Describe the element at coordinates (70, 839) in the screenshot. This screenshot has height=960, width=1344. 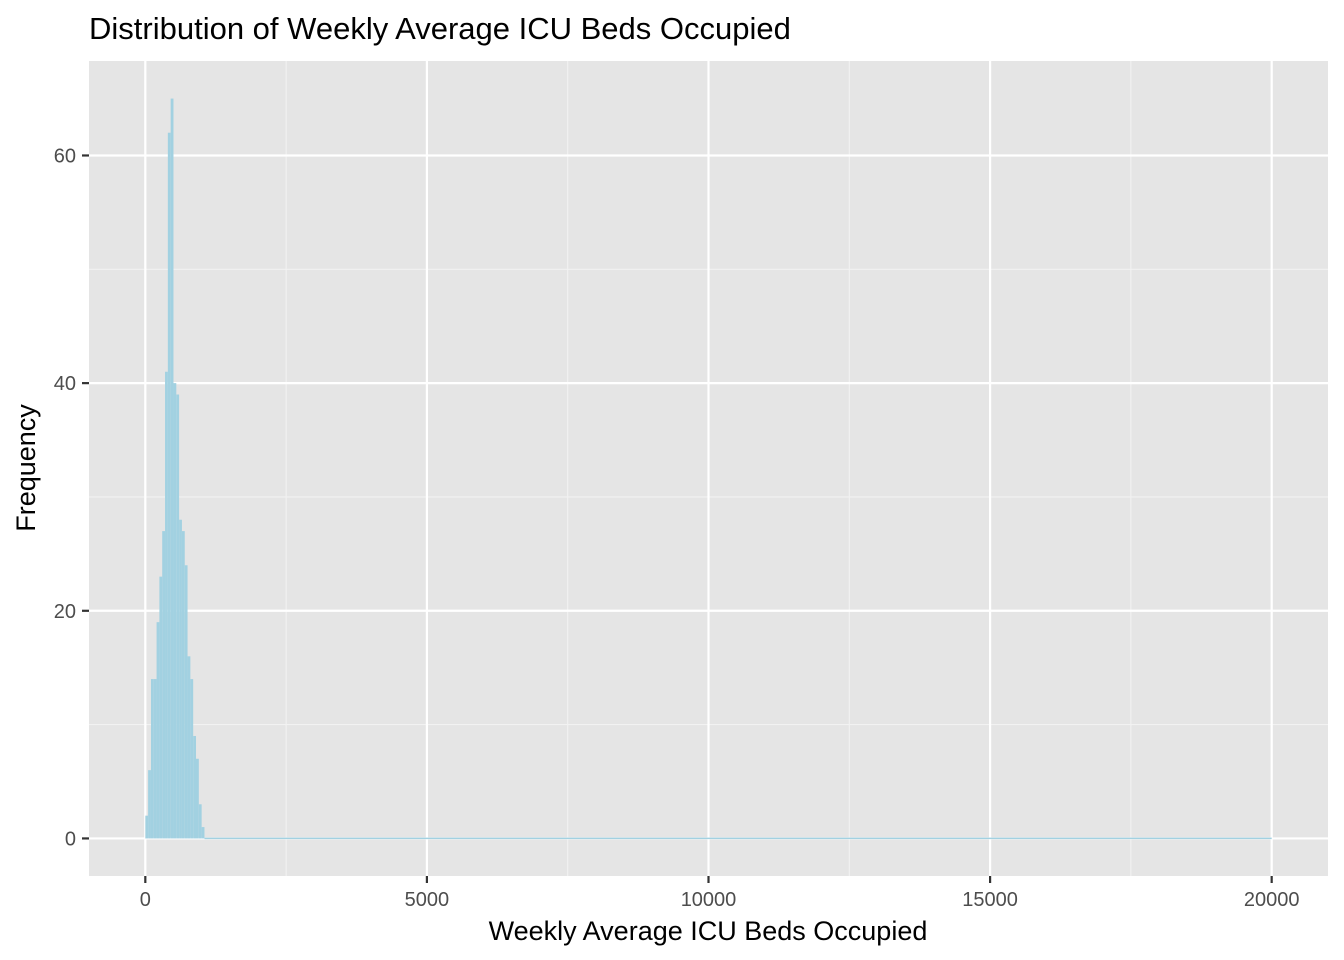
I see `y-tick-label: 0` at that location.